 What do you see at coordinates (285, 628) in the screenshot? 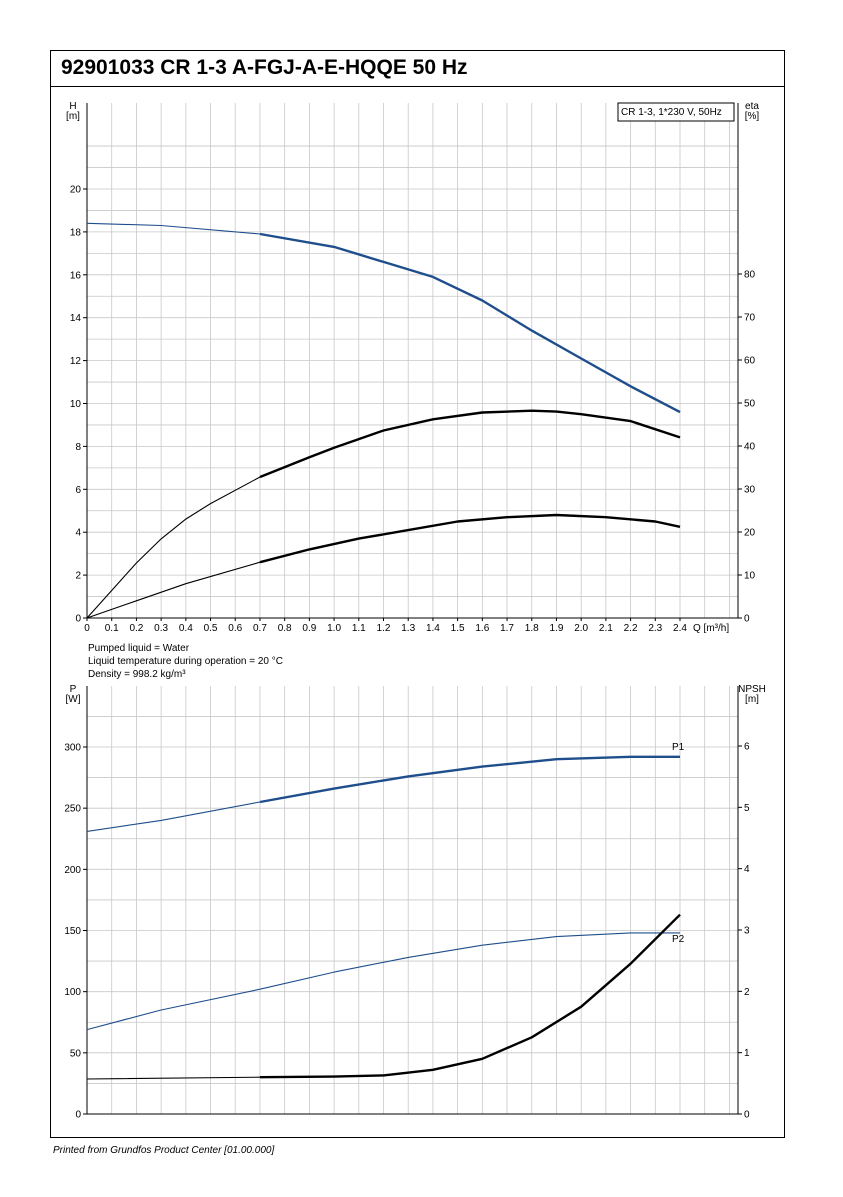
I see `x-axis-tick-label: 0.8` at bounding box center [285, 628].